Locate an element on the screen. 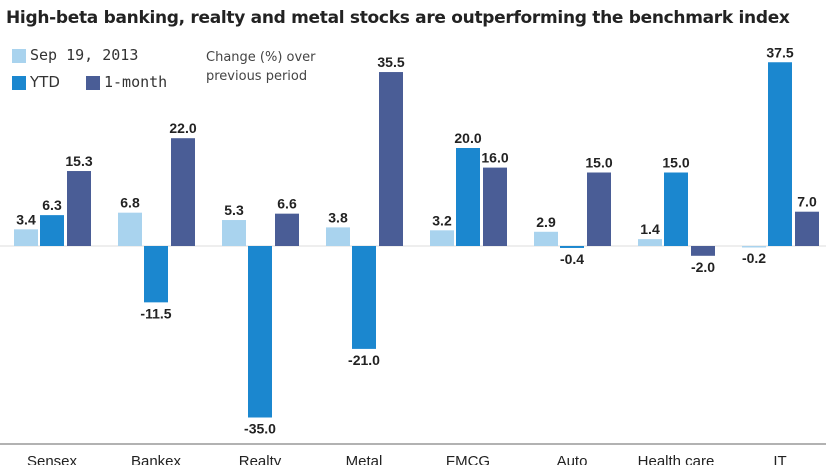  data-label: 1.4 is located at coordinates (650, 229).